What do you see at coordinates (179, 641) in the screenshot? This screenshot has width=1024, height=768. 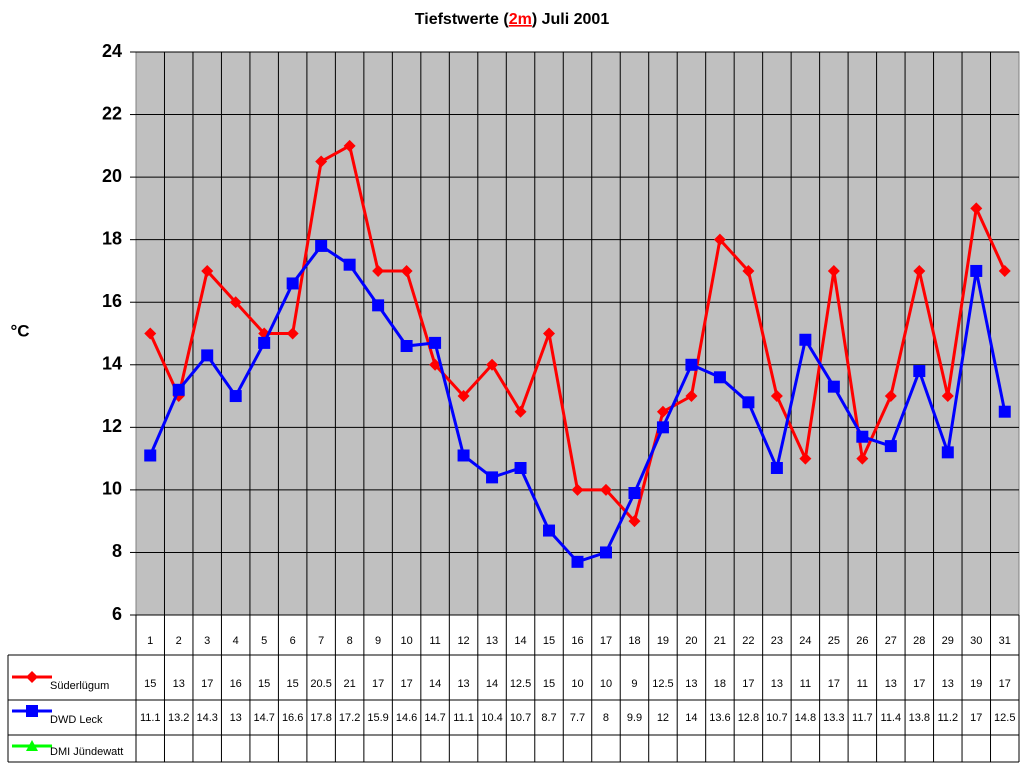 I see `x-tick-label: 2` at bounding box center [179, 641].